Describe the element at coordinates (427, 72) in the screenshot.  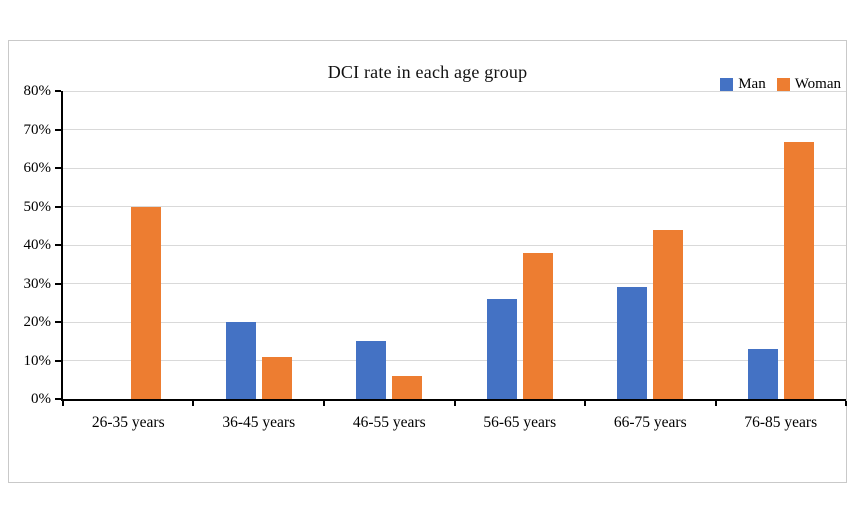
I see `chart-title: DCI rate in each age group` at that location.